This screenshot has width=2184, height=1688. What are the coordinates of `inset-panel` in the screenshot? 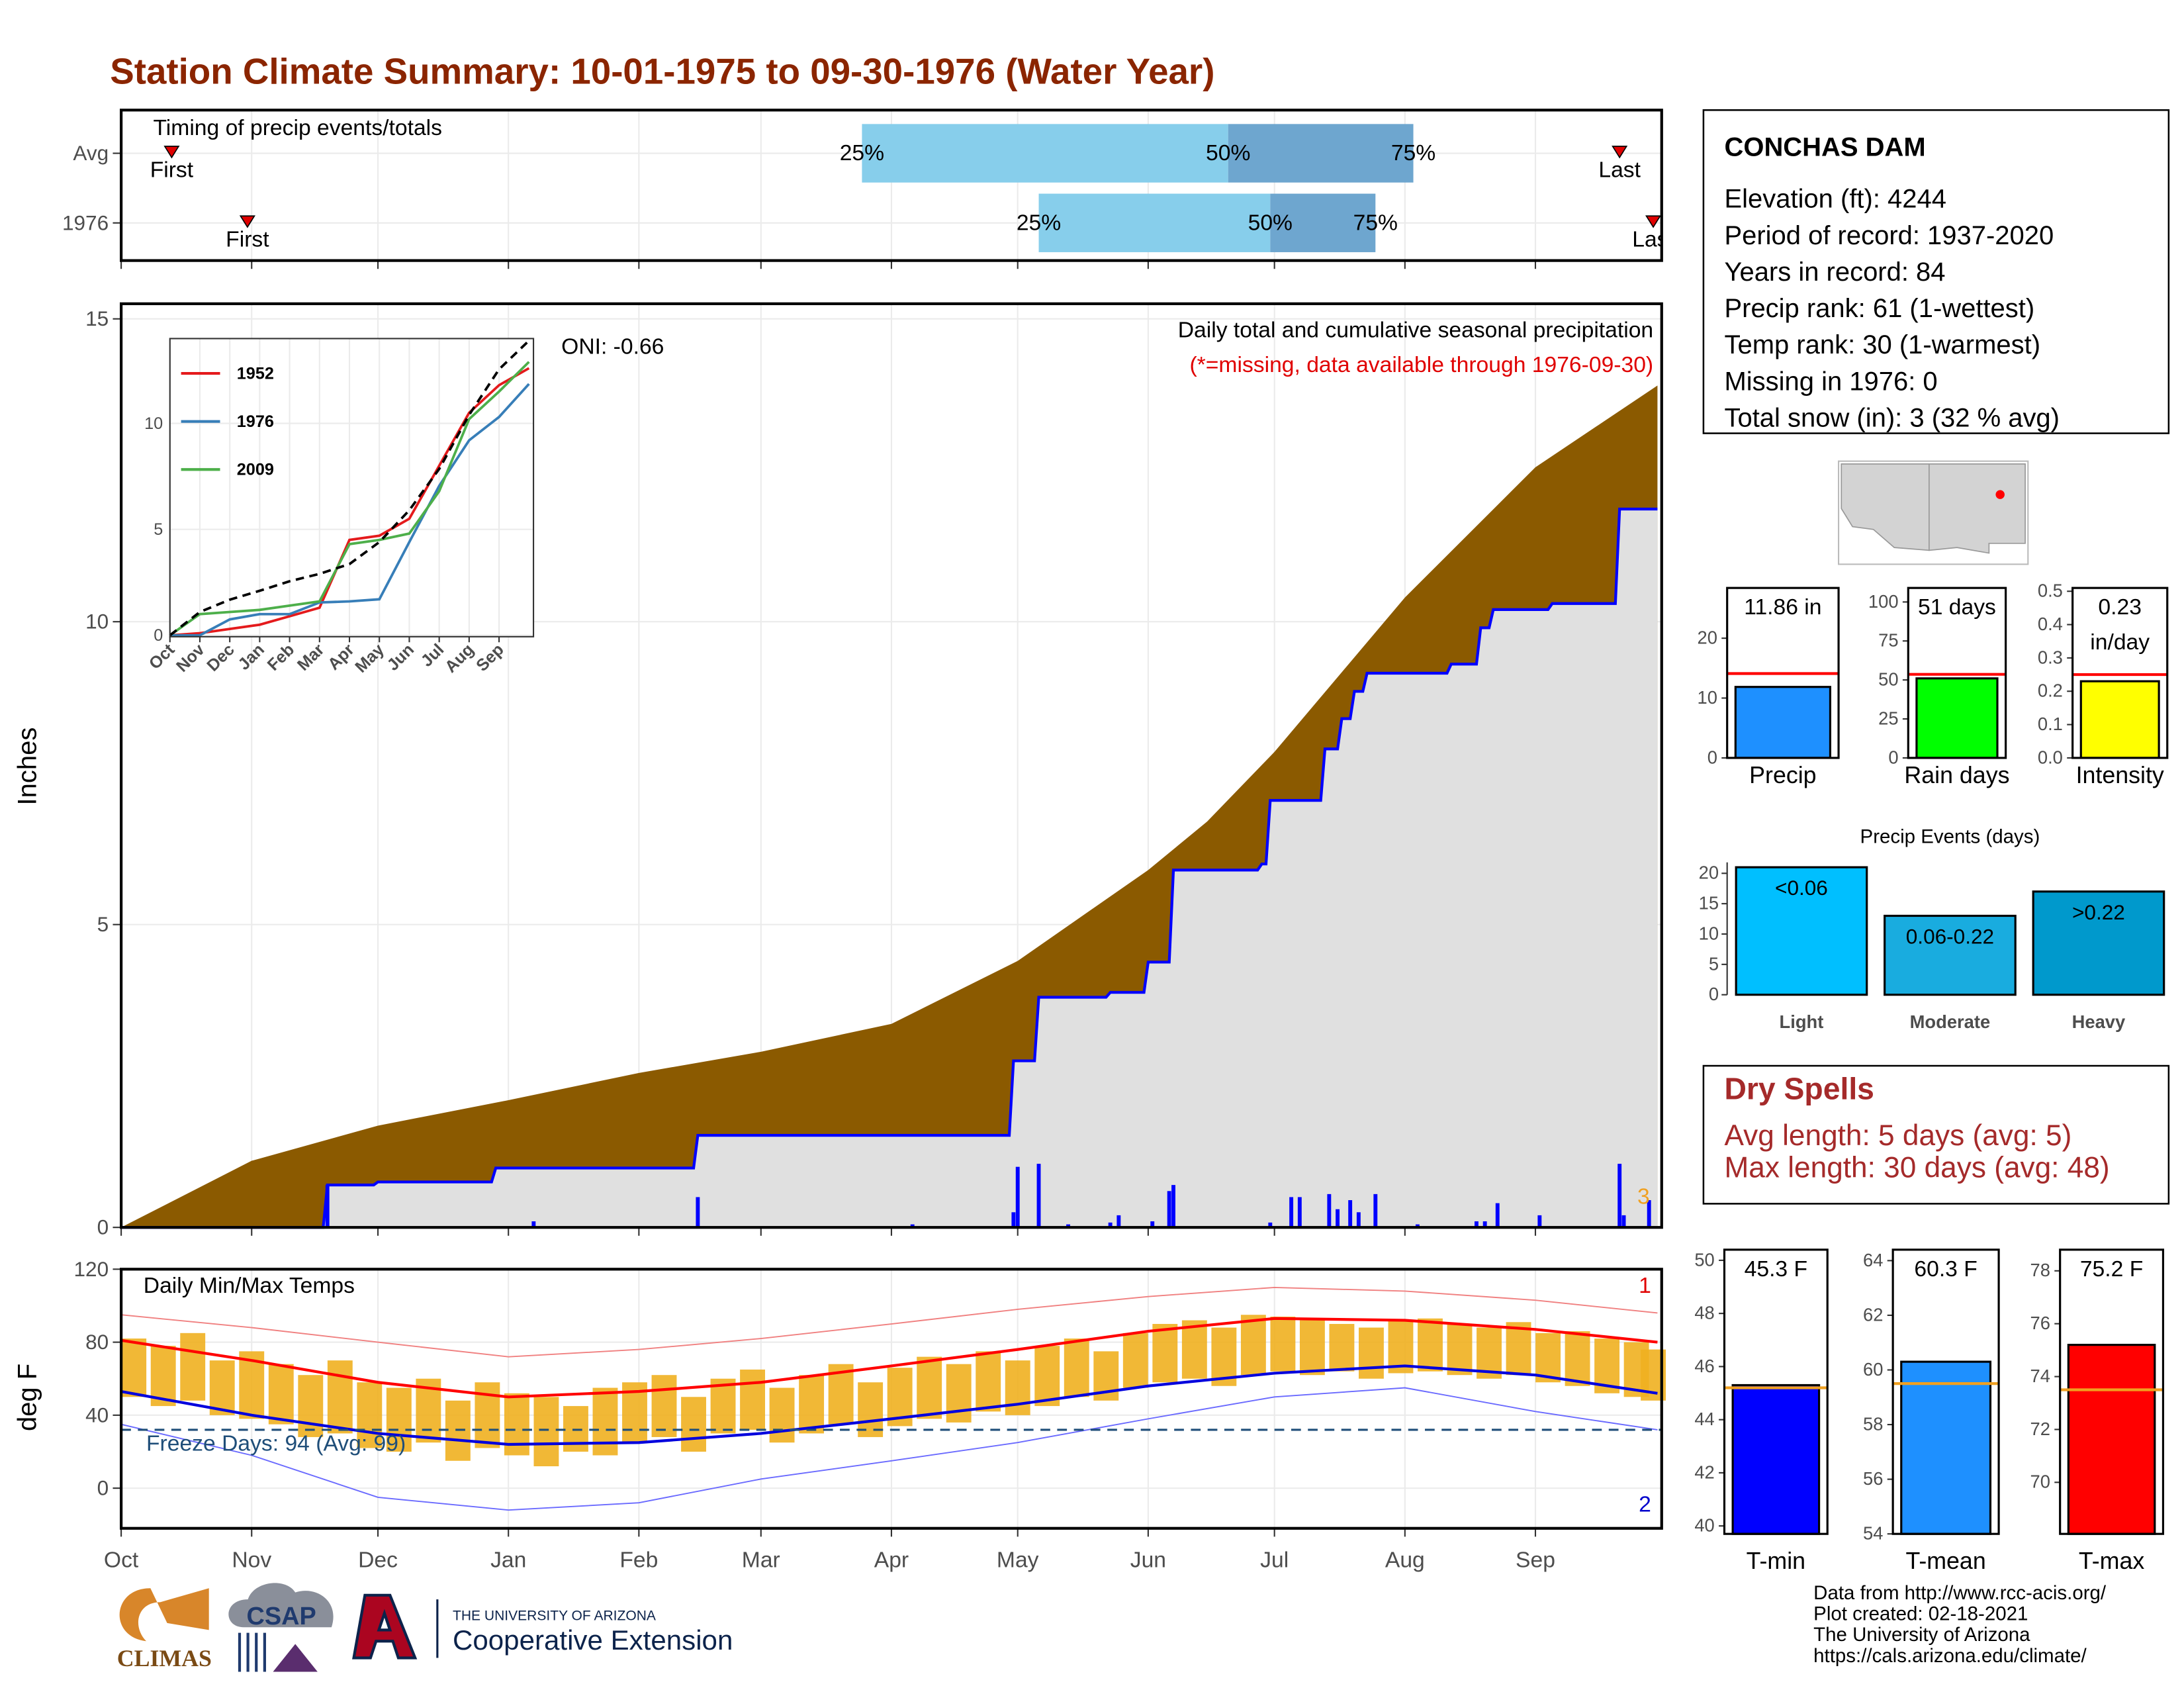 It's located at (351, 487).